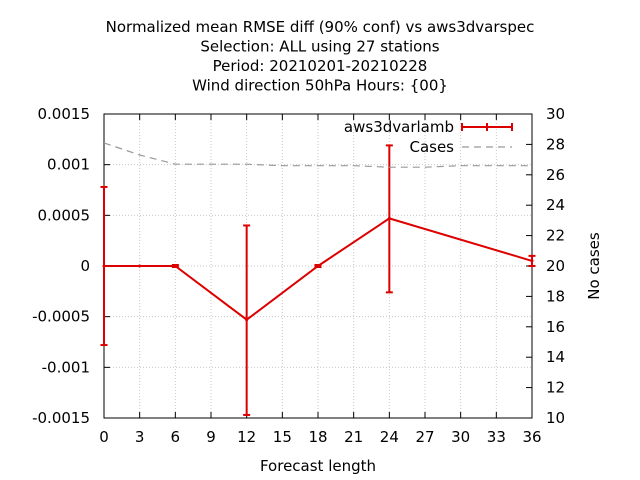 The height and width of the screenshot is (480, 640). Describe the element at coordinates (318, 269) in the screenshot. I see `series-line` at that location.